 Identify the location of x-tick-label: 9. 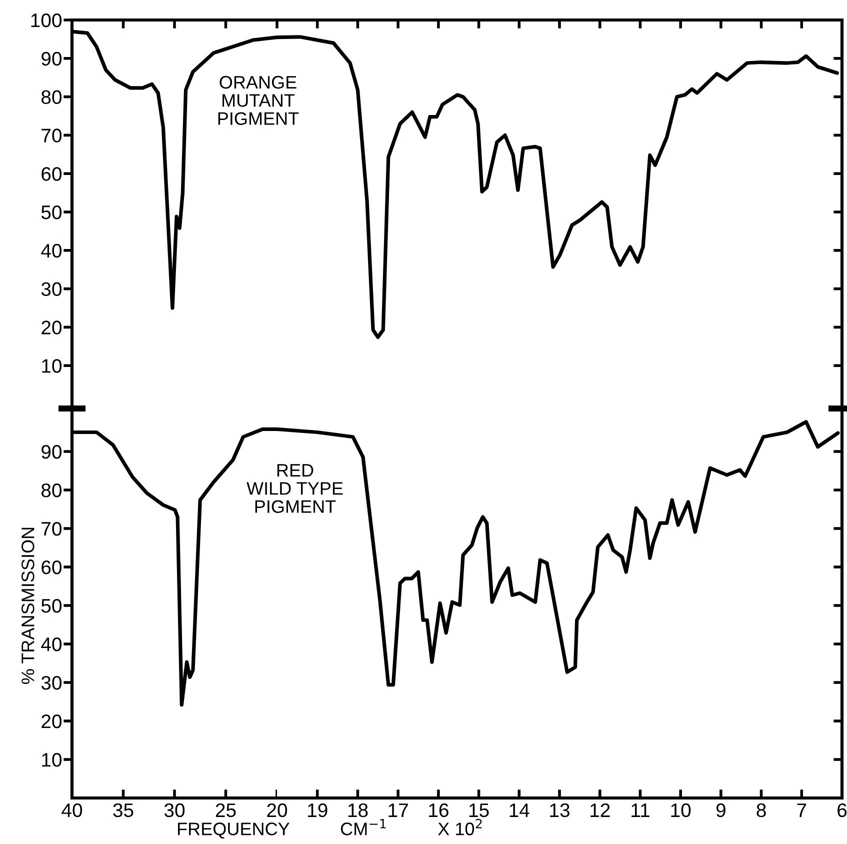
(721, 810).